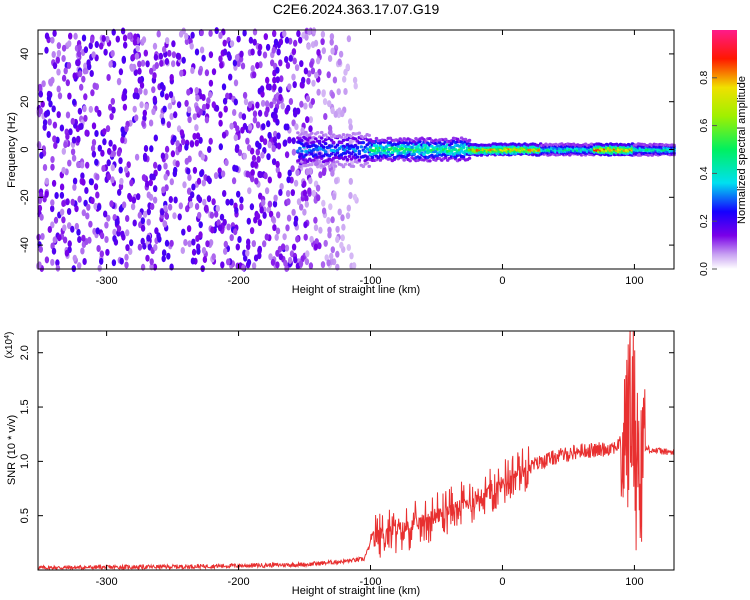 The height and width of the screenshot is (600, 750). I want to click on colorbar-gradient, so click(724, 149).